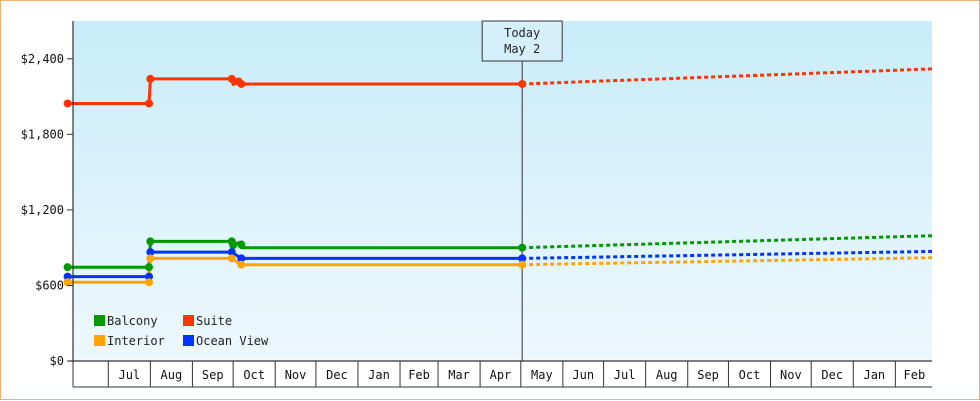 The width and height of the screenshot is (980, 401). Describe the element at coordinates (727, 254) in the screenshot. I see `ocean-view-forecast-line` at that location.